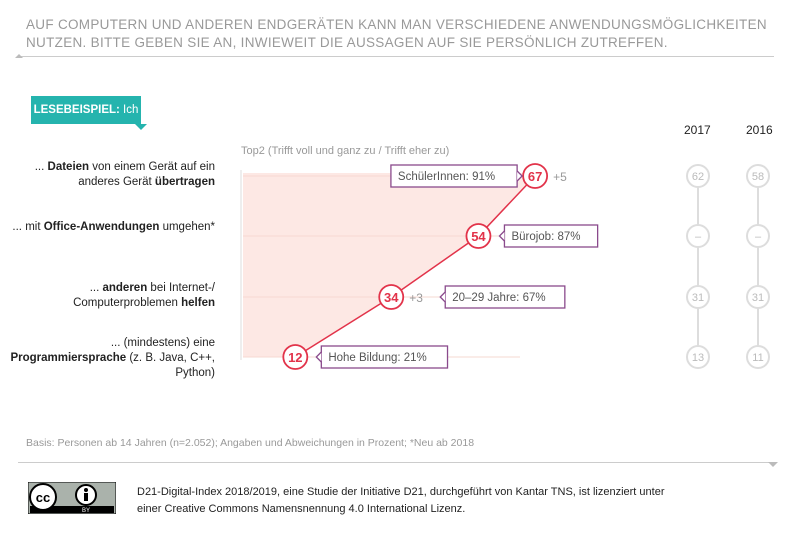 This screenshot has height=537, width=800. What do you see at coordinates (72, 498) in the screenshot?
I see `cc-by-license-icon: cc BY` at bounding box center [72, 498].